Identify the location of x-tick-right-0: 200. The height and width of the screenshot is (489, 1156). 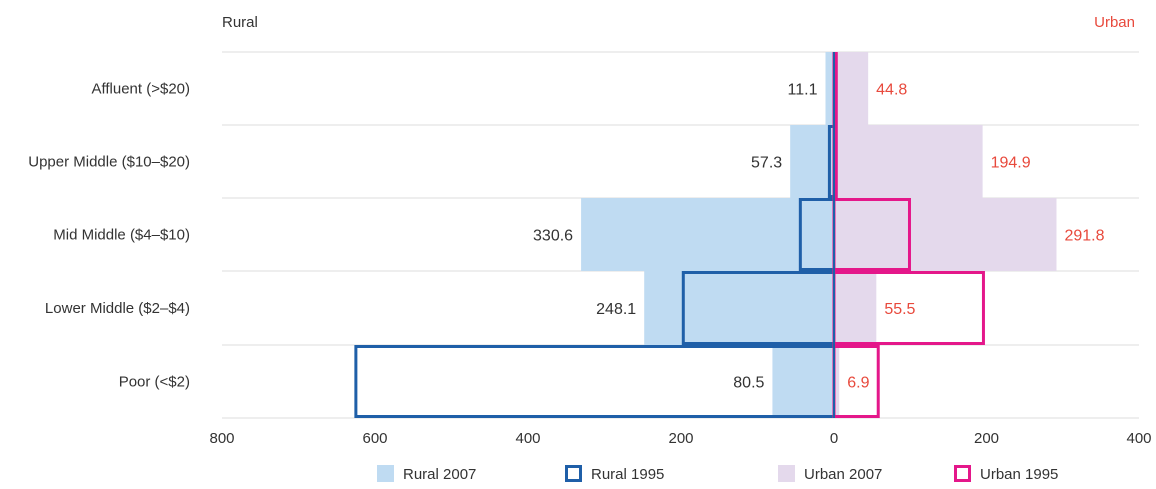
(986, 438).